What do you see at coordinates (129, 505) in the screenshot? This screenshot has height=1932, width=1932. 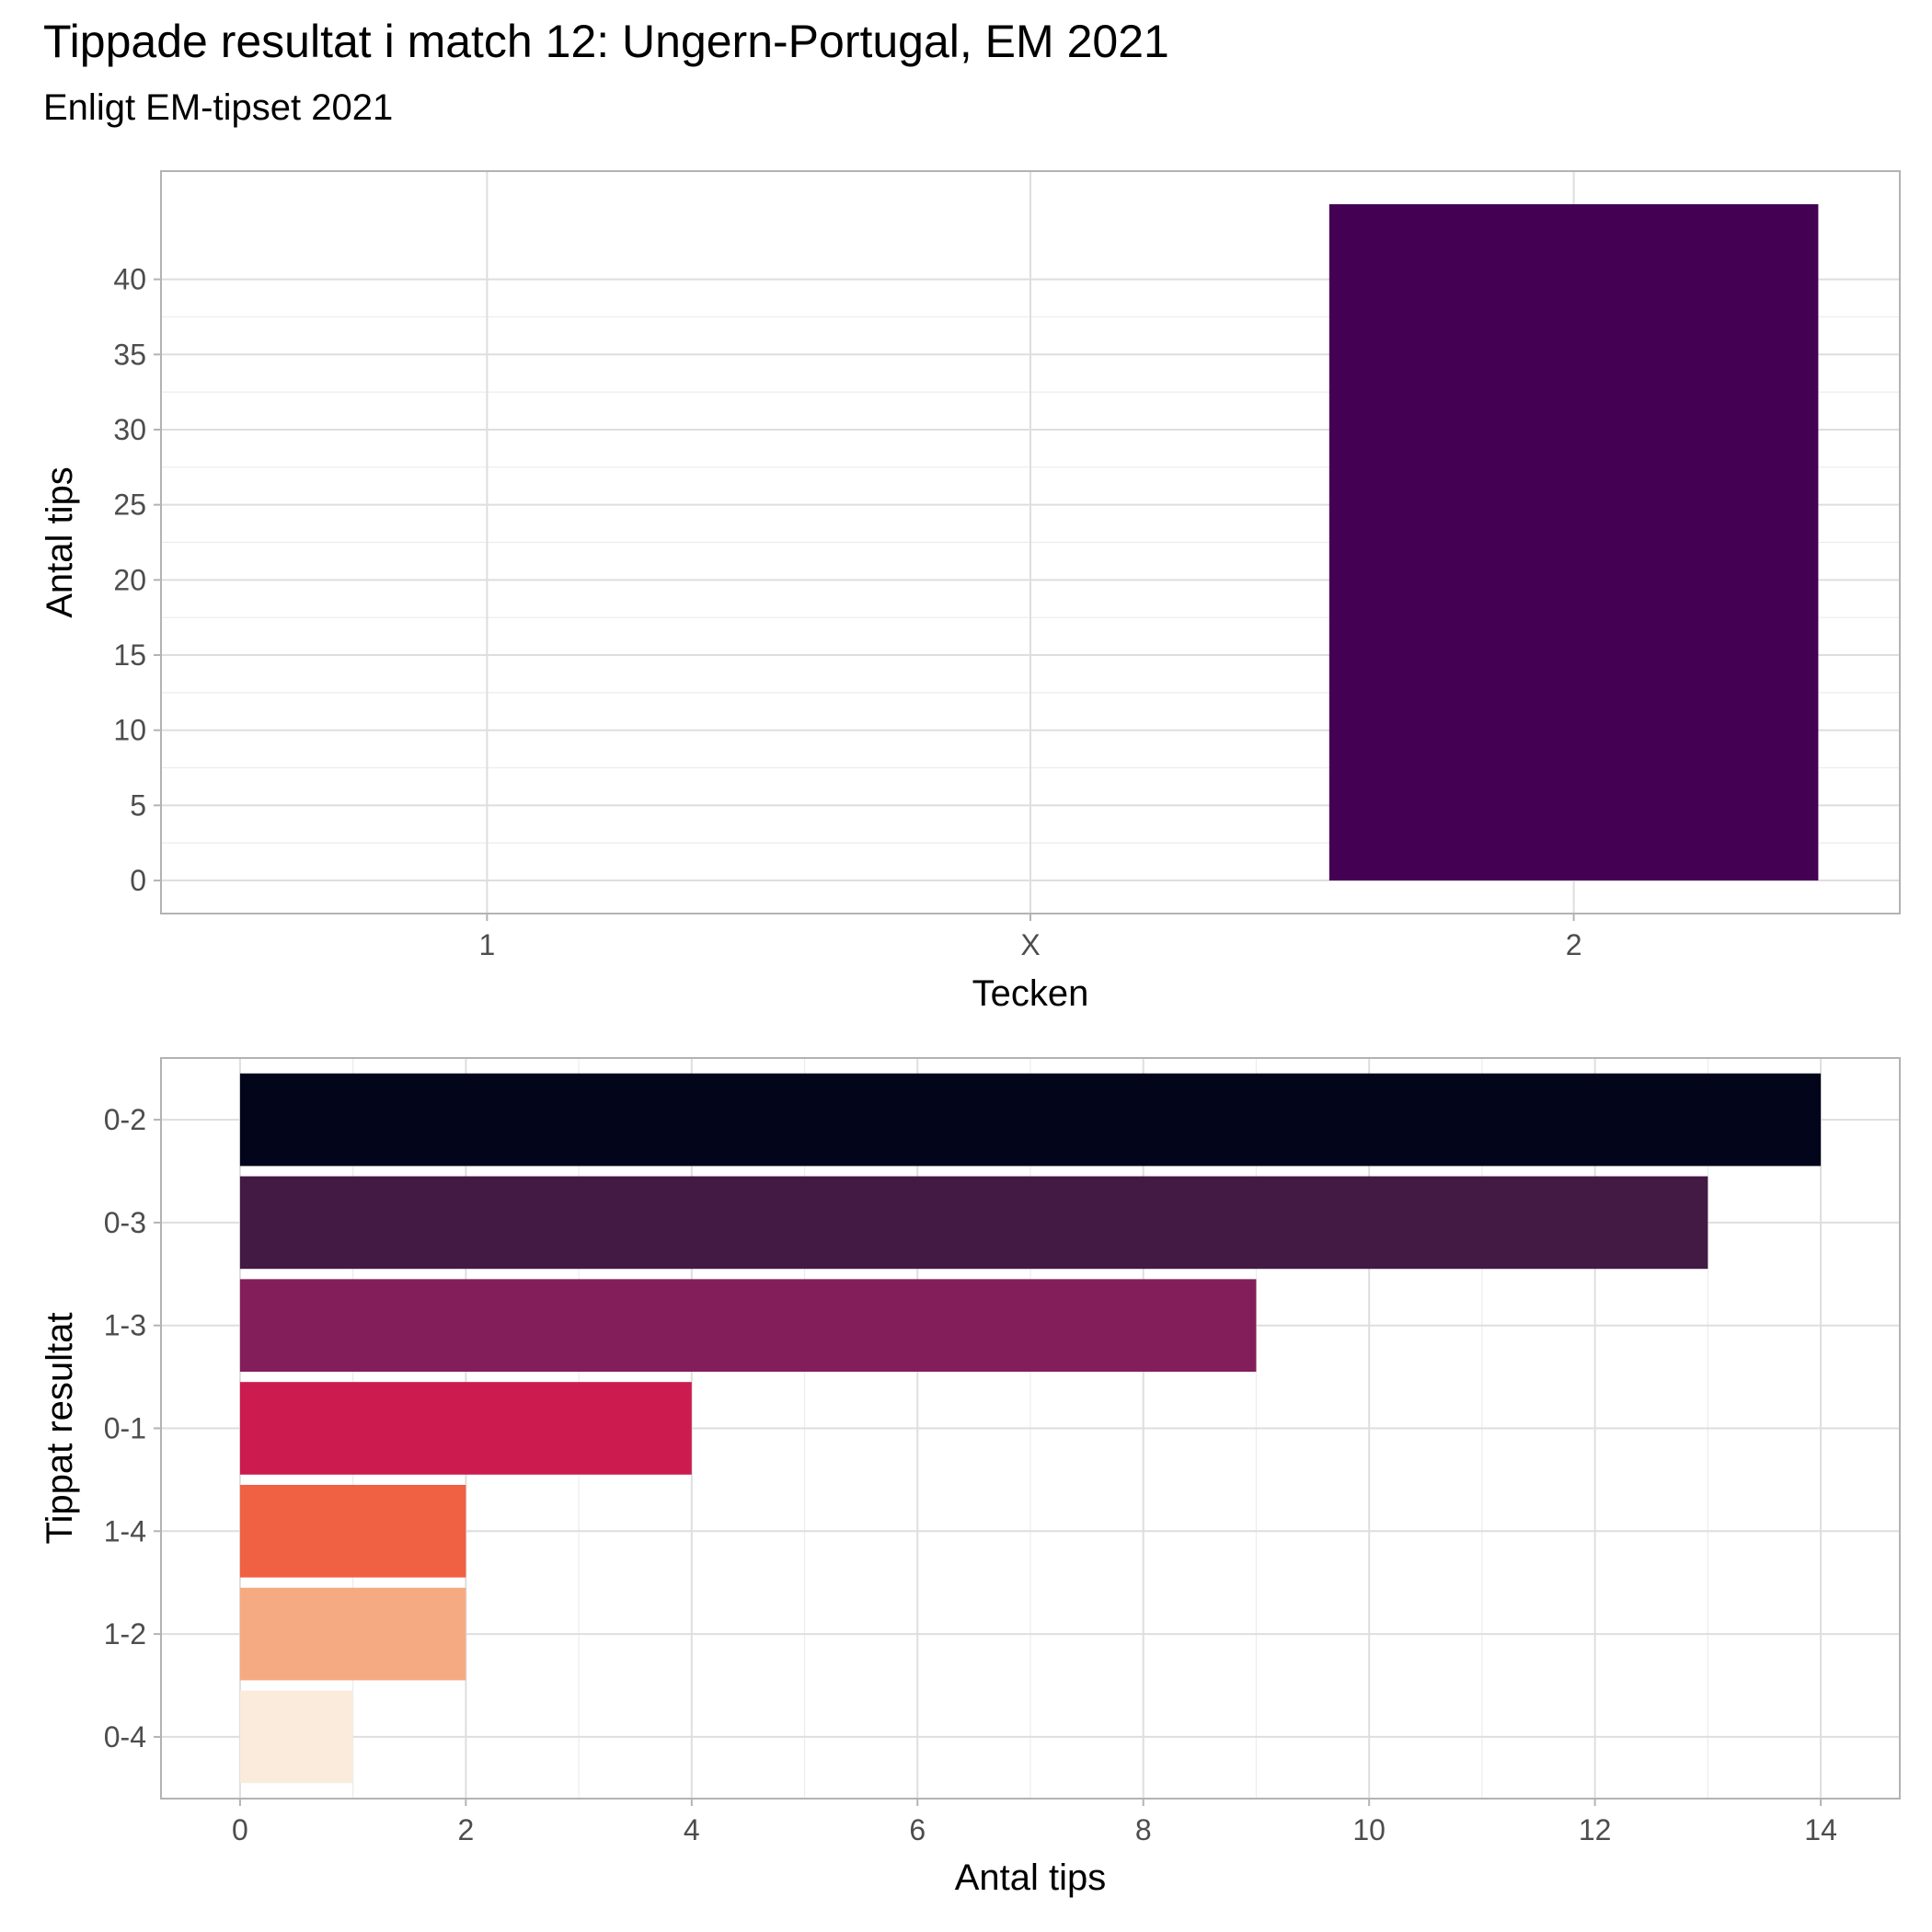 I see `y-tick-label: 25` at bounding box center [129, 505].